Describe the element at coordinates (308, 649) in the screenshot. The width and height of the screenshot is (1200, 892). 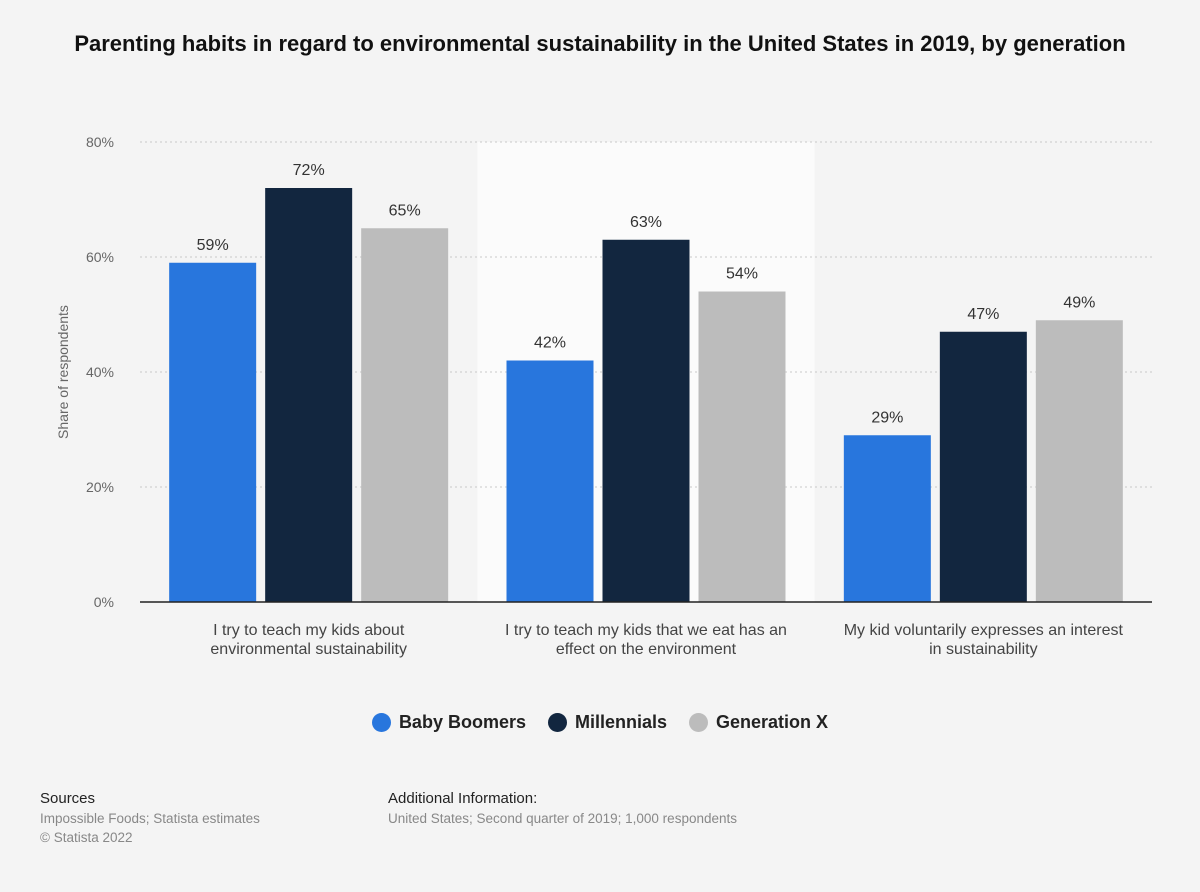
I see `category-label-1-line-2: environmental sustainability` at that location.